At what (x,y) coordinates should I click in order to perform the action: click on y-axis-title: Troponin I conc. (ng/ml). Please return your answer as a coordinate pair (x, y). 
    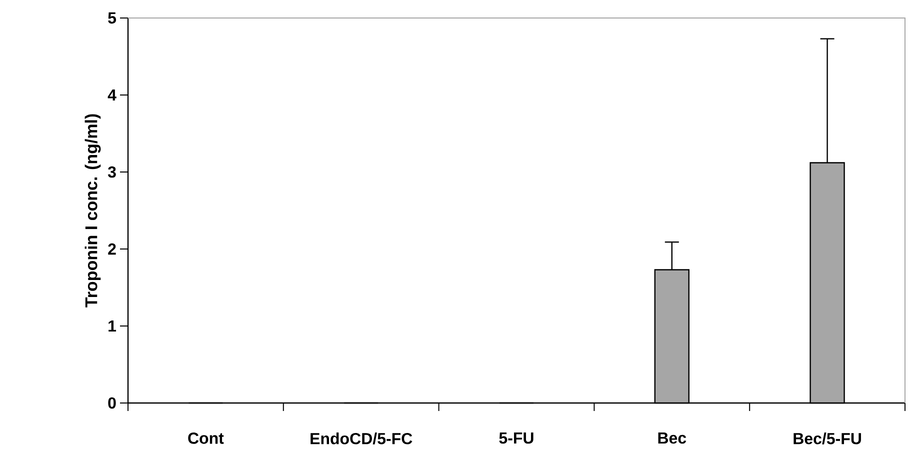
    Looking at the image, I should click on (92, 211).